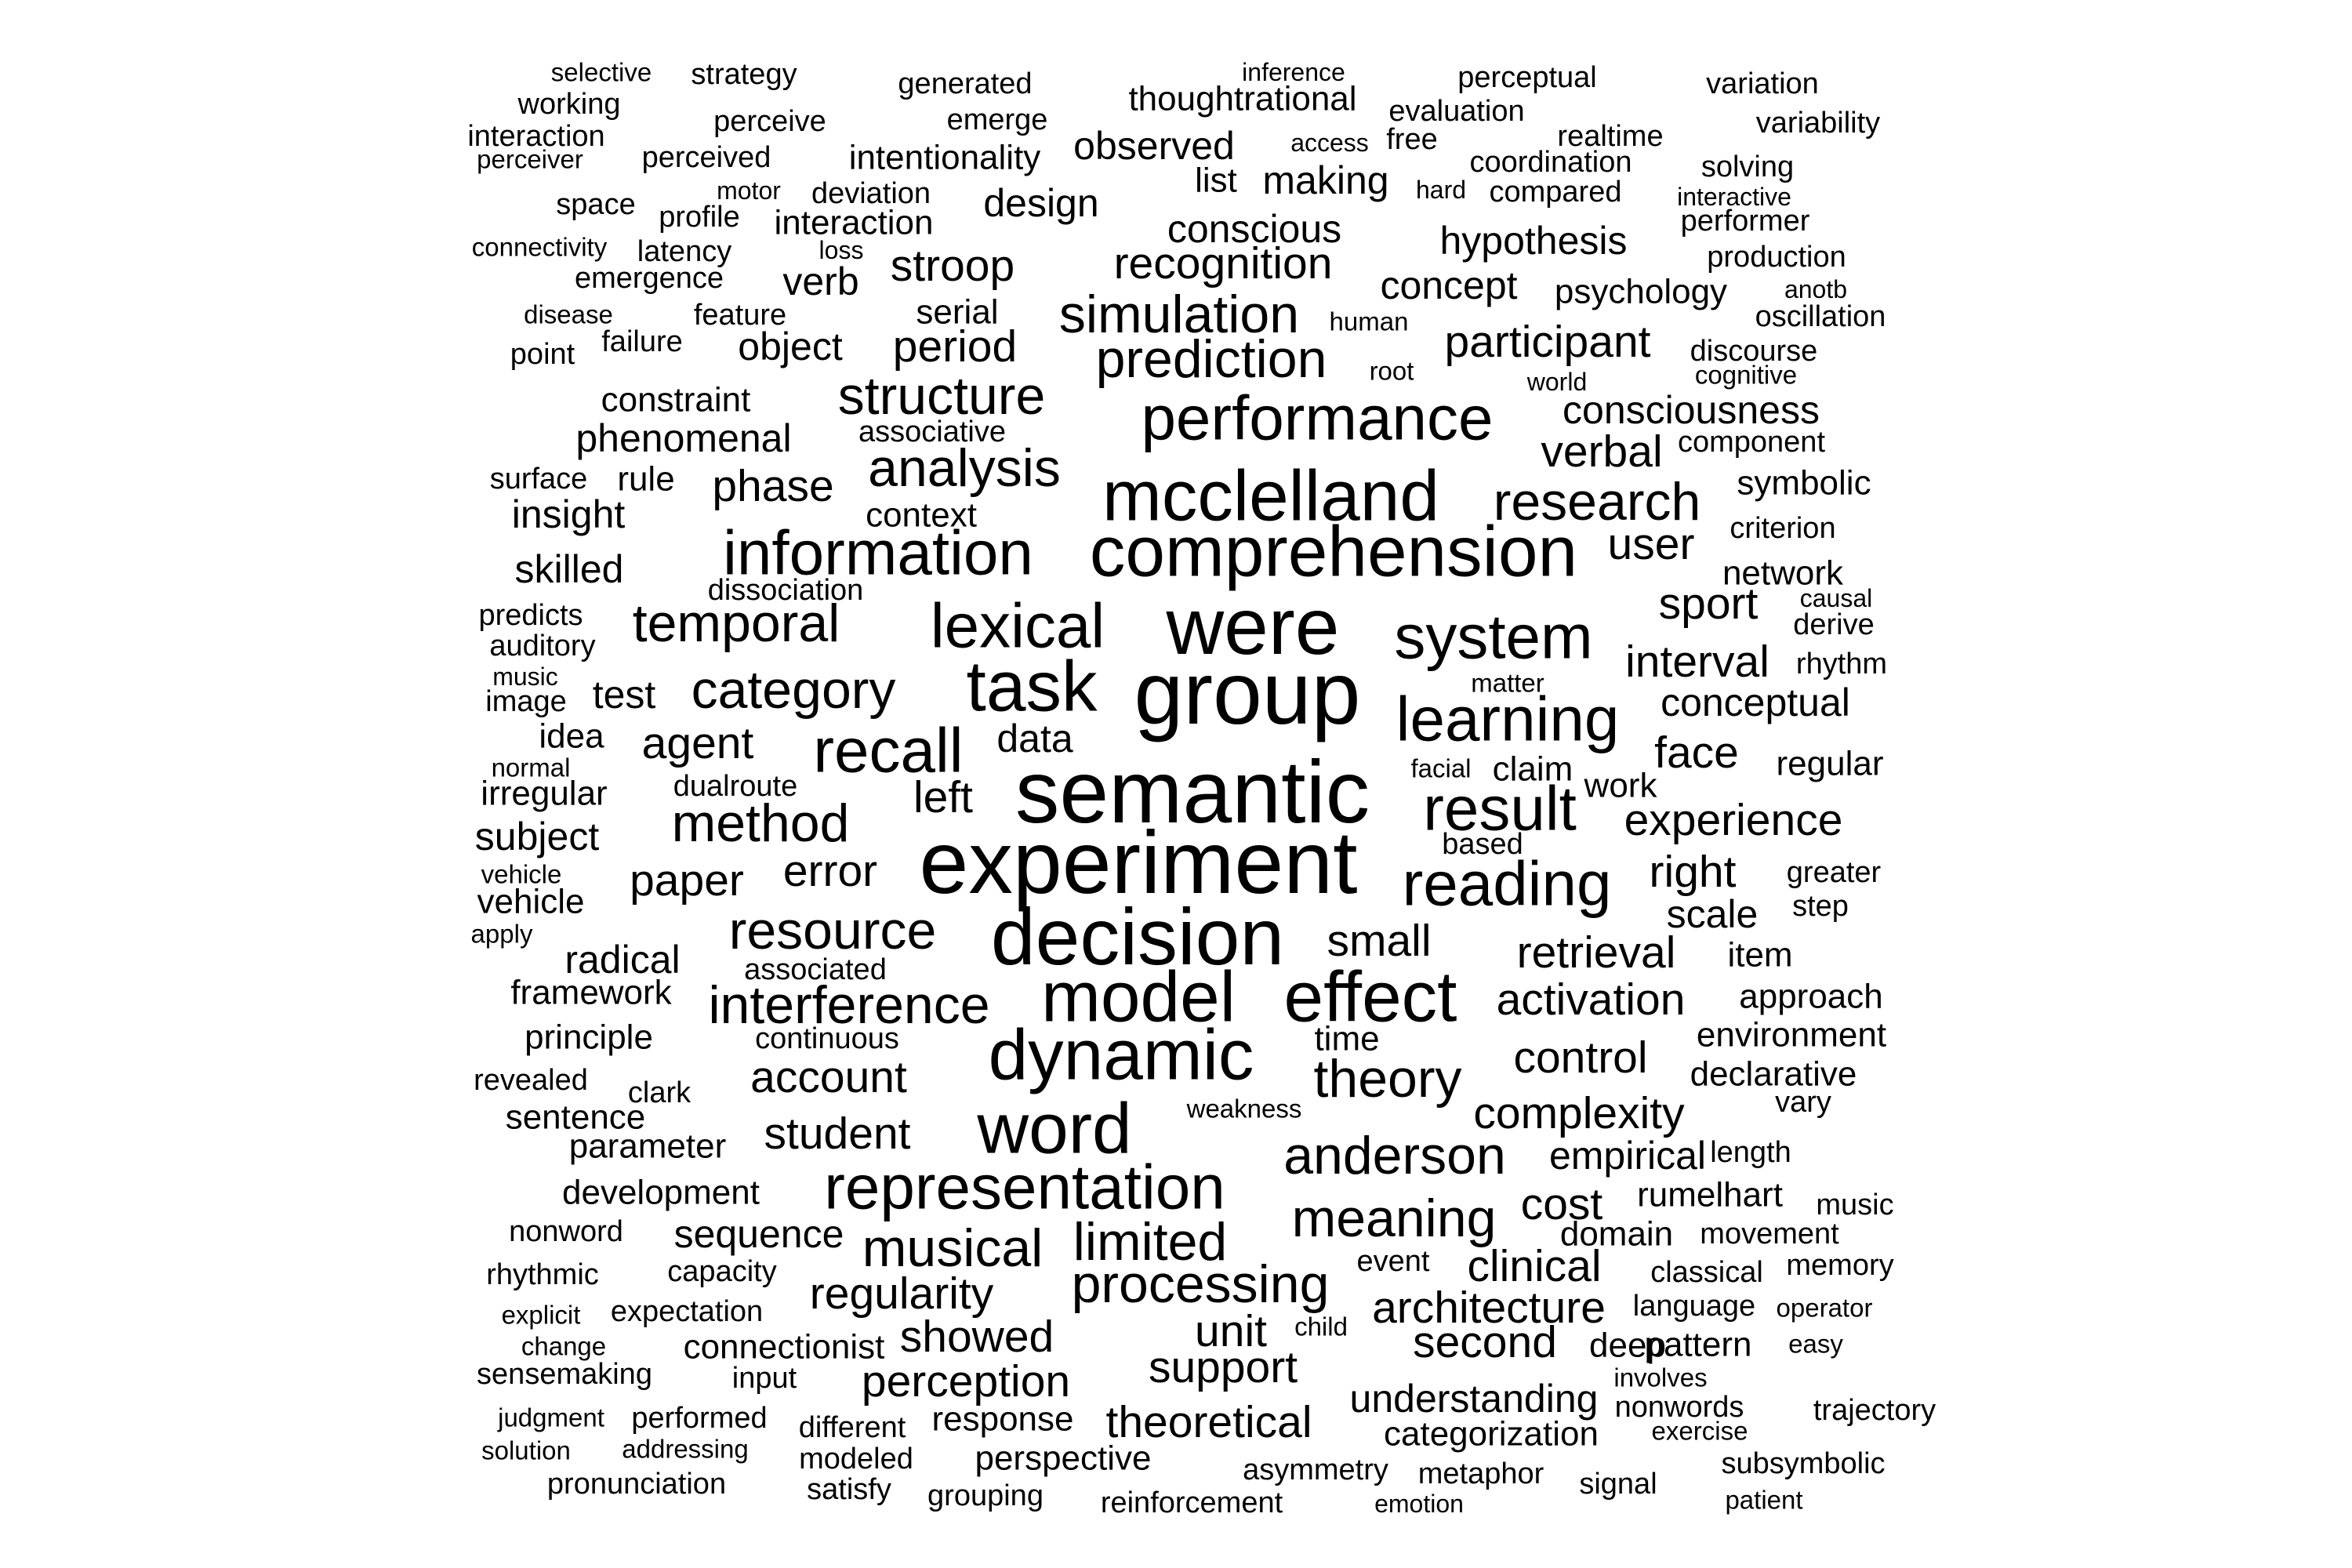 The height and width of the screenshot is (1568, 2352). Describe the element at coordinates (1834, 624) in the screenshot. I see `word: derive` at that location.